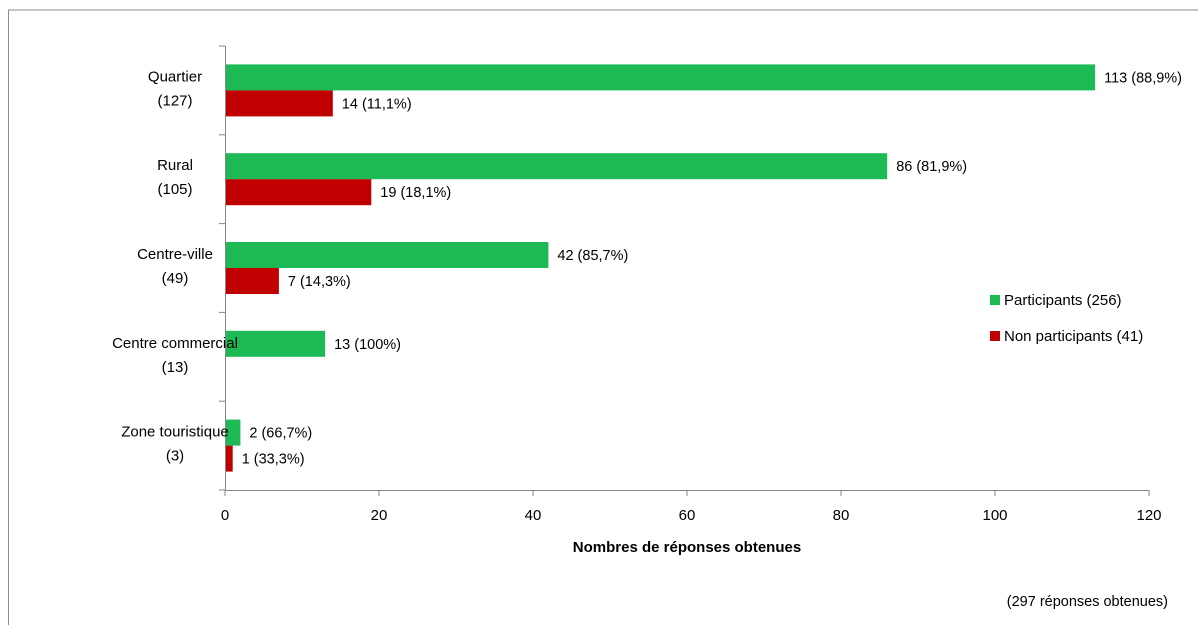  What do you see at coordinates (225, 515) in the screenshot?
I see `x-tick-label: 0` at bounding box center [225, 515].